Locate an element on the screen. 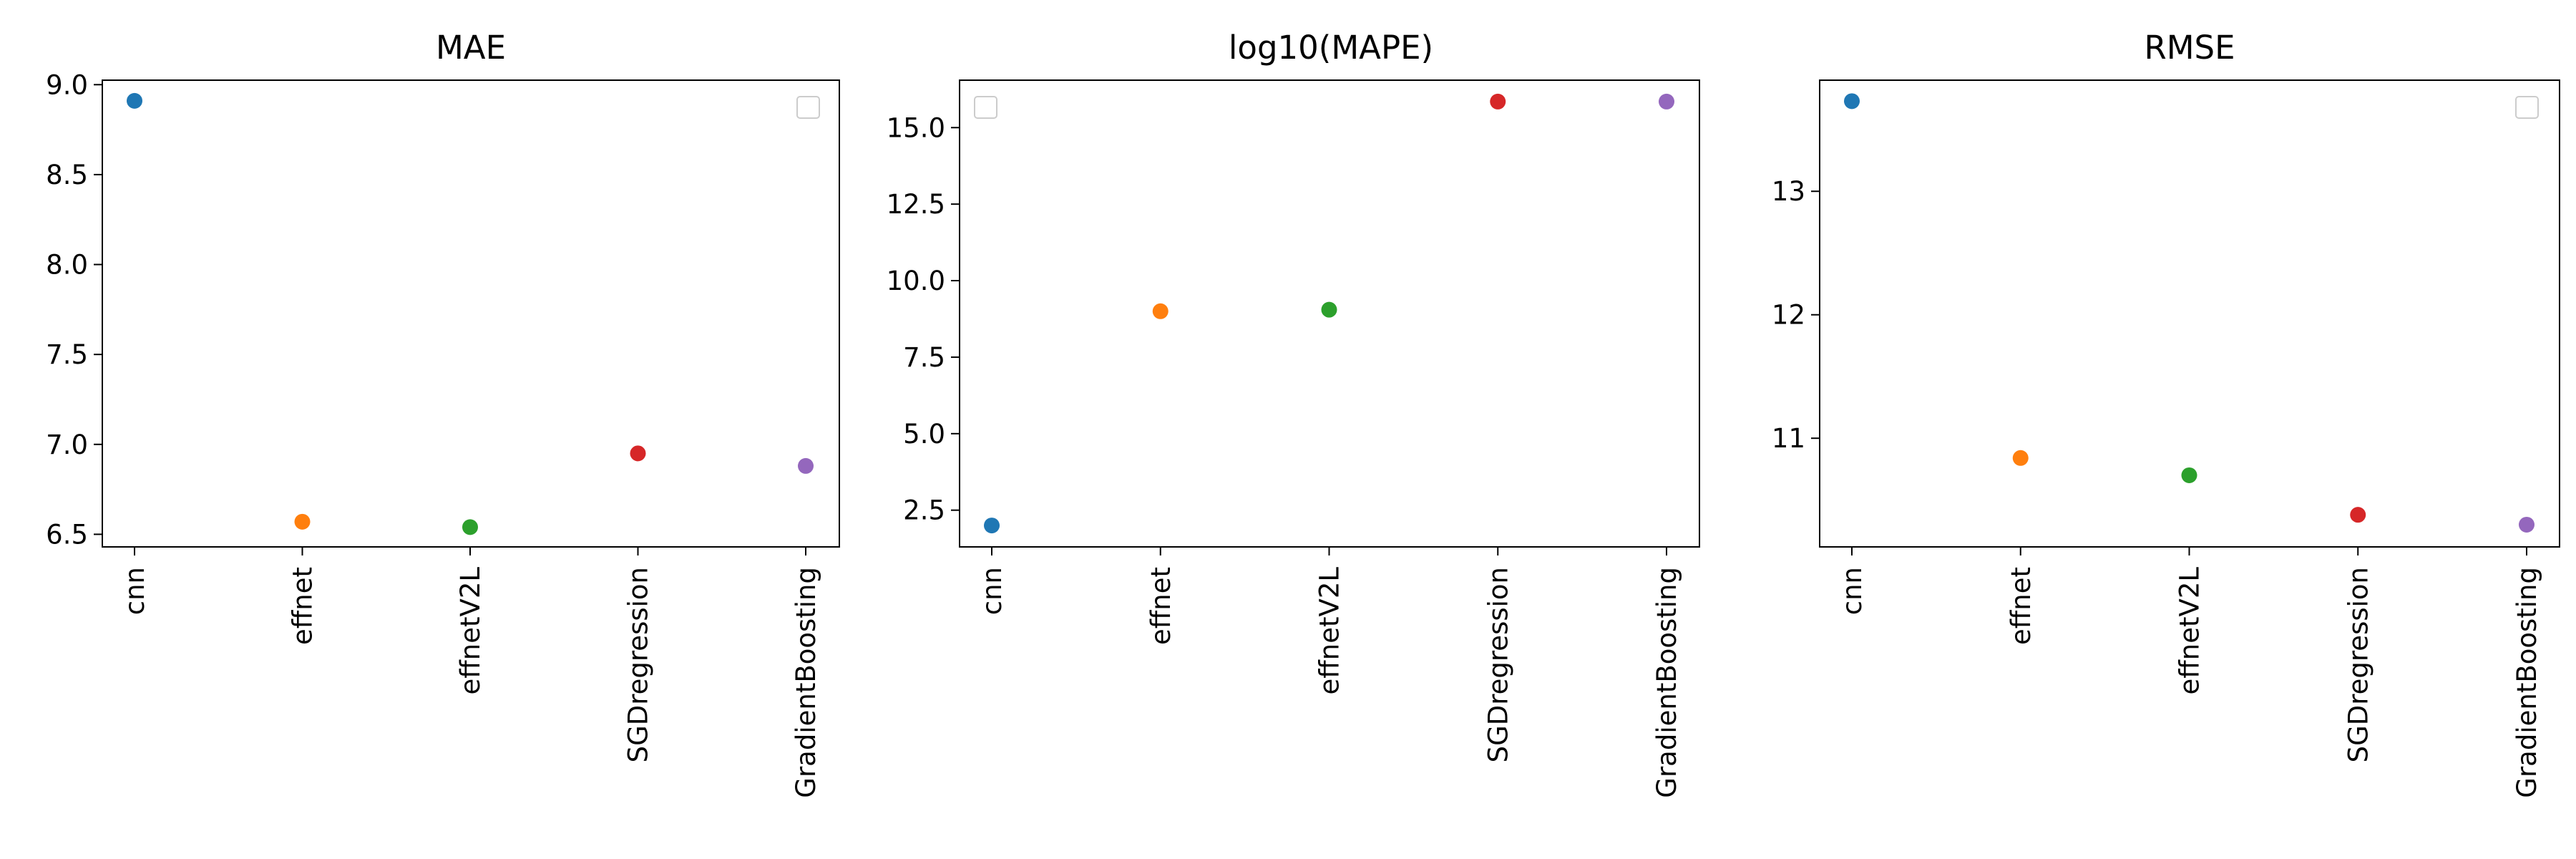 The image size is (2576, 859). y-tick-label: 8.5 is located at coordinates (67, 175).